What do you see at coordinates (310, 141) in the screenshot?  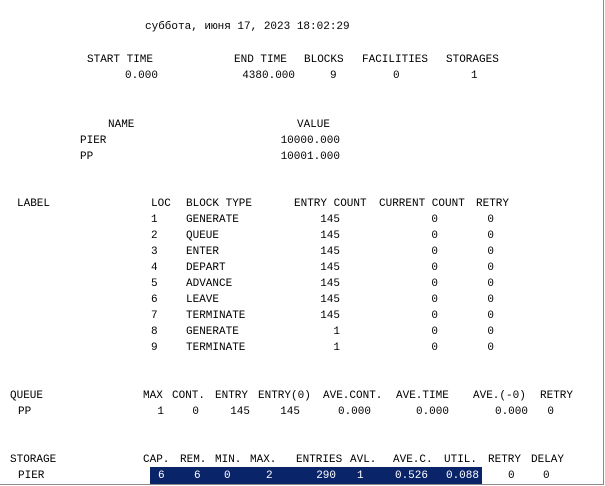 I see `name-value: 10000.000` at bounding box center [310, 141].